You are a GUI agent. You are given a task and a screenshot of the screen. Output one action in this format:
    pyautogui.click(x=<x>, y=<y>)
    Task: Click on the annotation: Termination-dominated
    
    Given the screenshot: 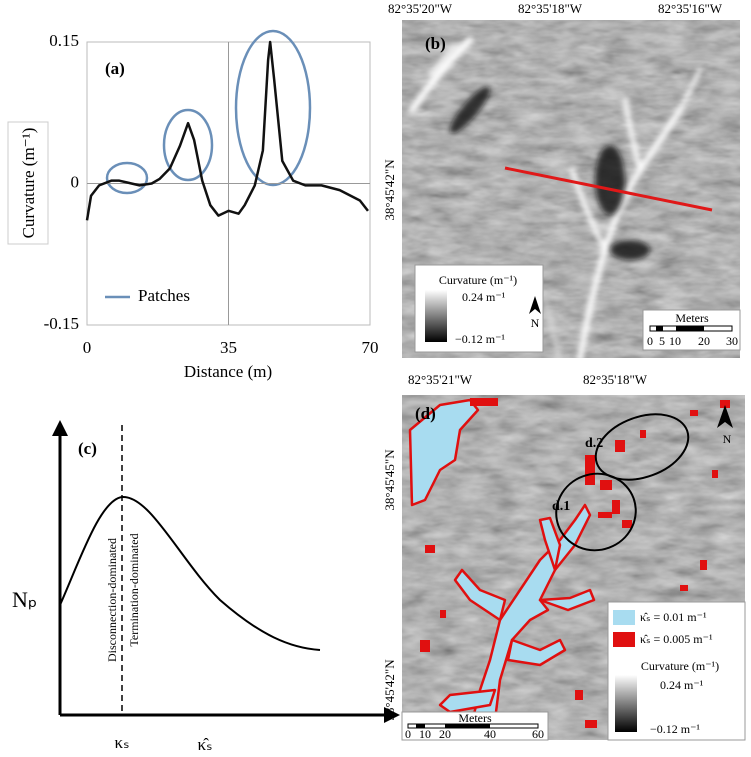 What is the action you would take?
    pyautogui.click(x=134, y=589)
    